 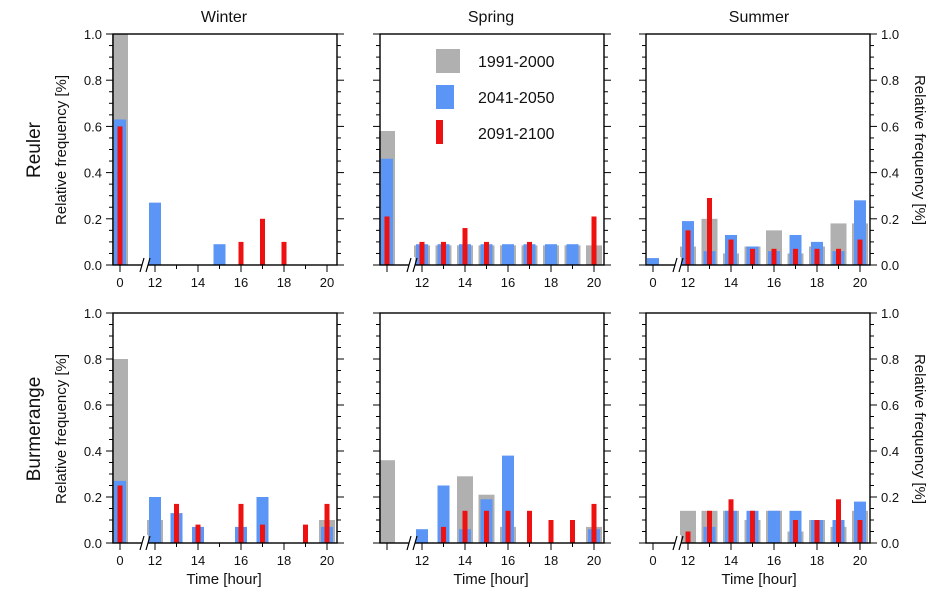 What do you see at coordinates (490, 579) in the screenshot?
I see `xlabel-spring: Time [hour]` at bounding box center [490, 579].